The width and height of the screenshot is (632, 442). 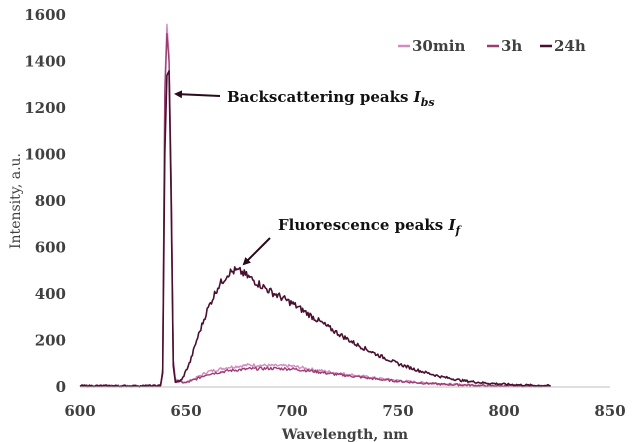 I want to click on backscattering-annotation: Backscattering peaks Ibs, so click(x=304, y=98).